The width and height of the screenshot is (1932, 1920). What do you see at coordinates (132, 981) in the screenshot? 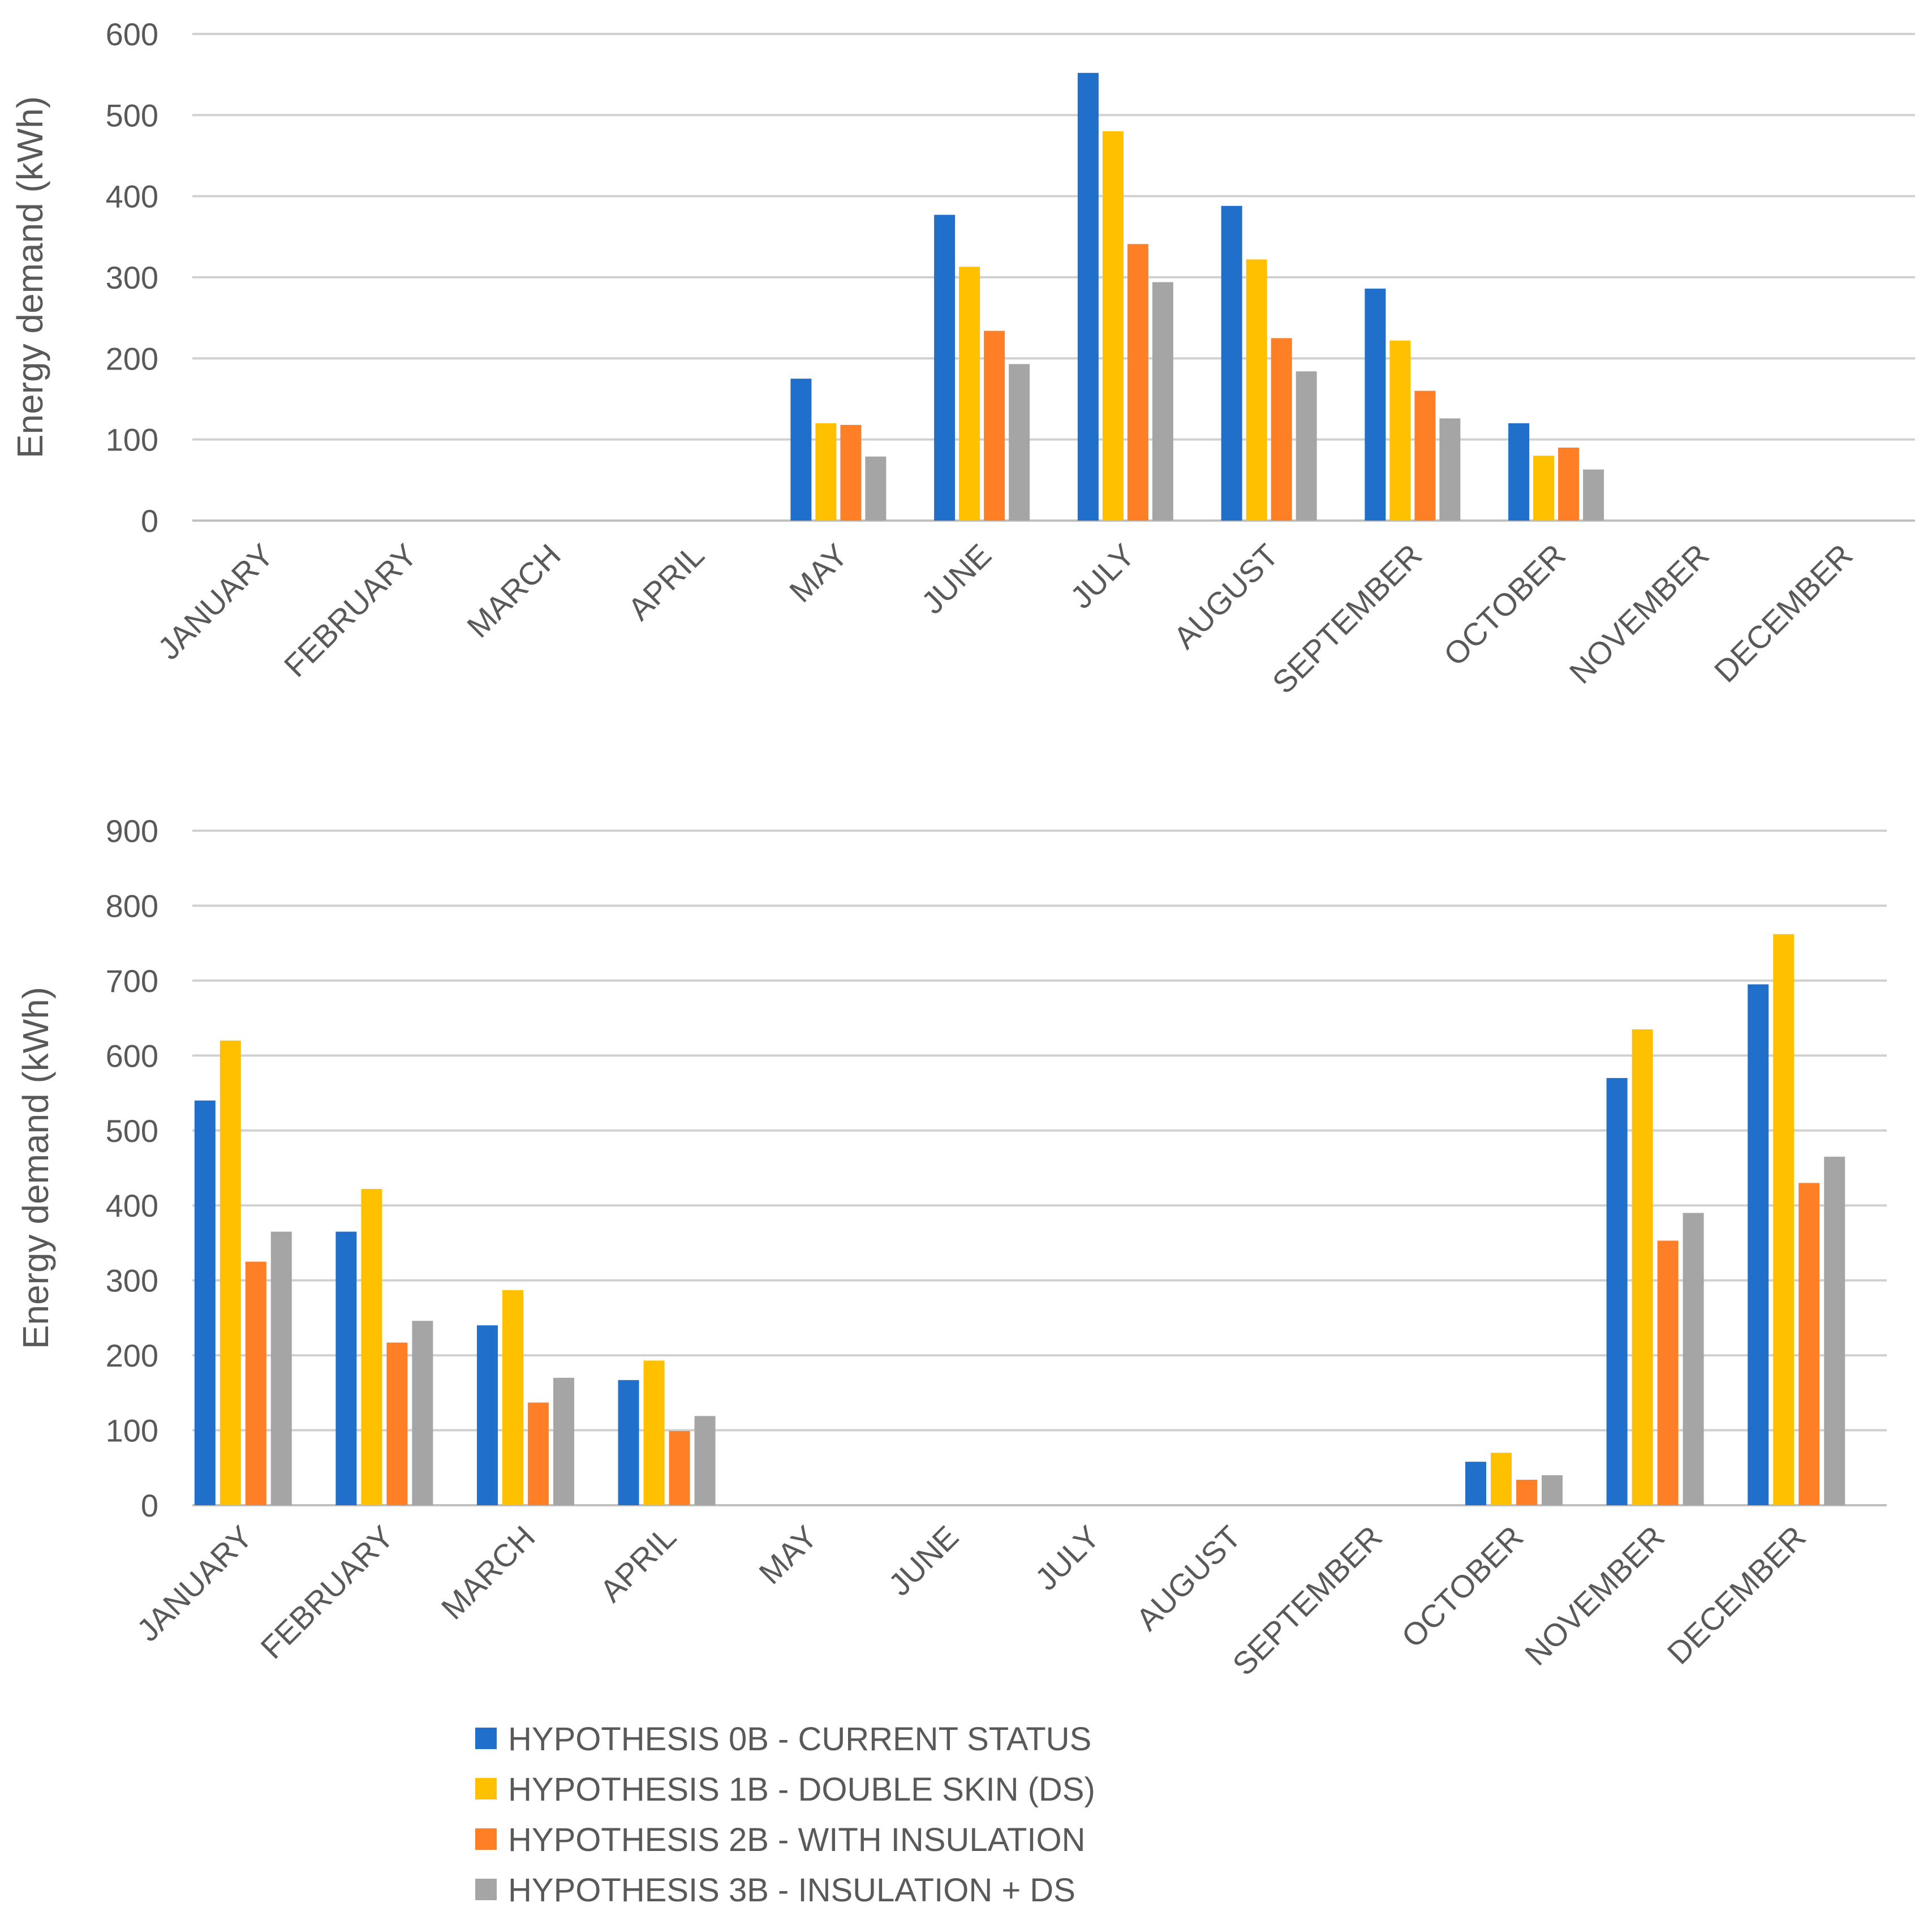
I see `y-tick-label: 700` at bounding box center [132, 981].